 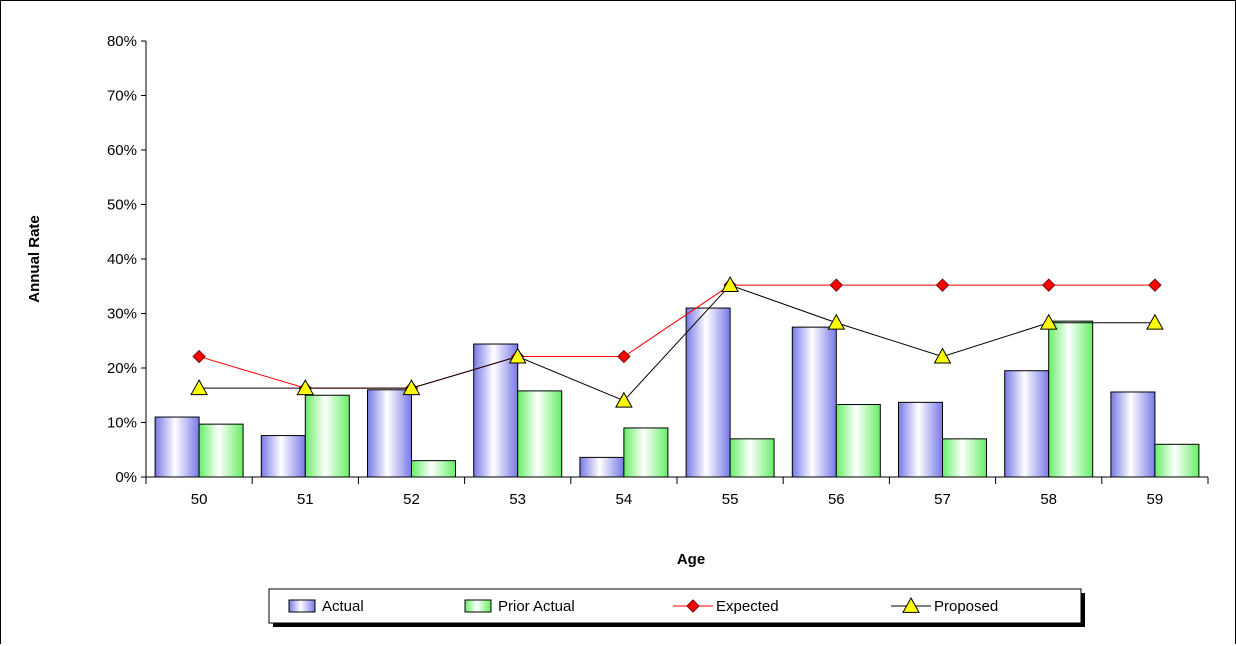 I want to click on x-tick-label: 54, so click(x=624, y=499).